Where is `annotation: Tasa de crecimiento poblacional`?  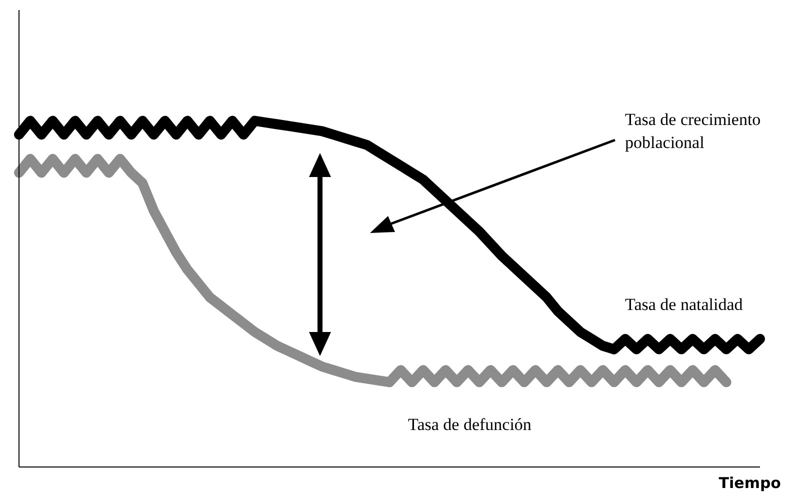 annotation: Tasa de crecimiento poblacional is located at coordinates (693, 131).